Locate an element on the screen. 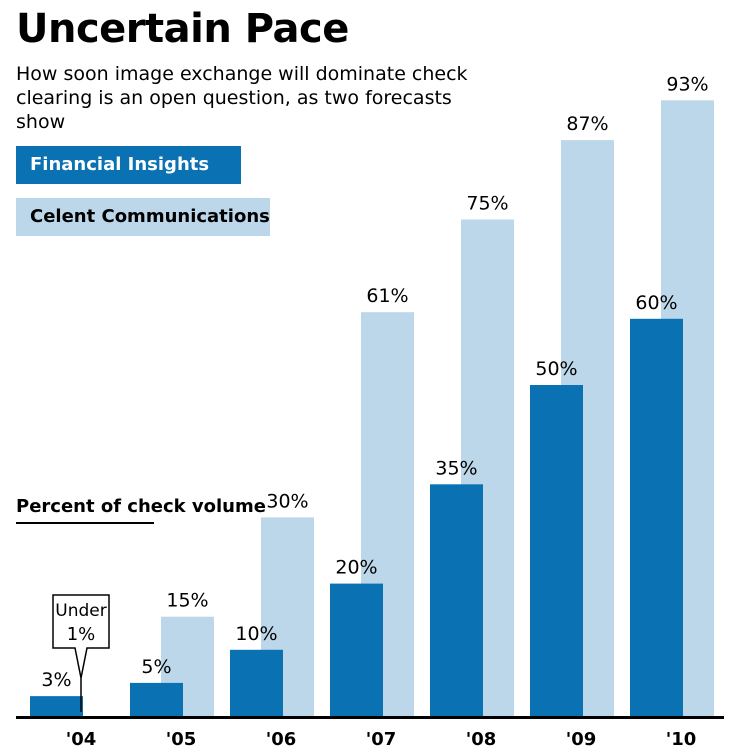  x-tick-label-4: '08 is located at coordinates (481, 739).